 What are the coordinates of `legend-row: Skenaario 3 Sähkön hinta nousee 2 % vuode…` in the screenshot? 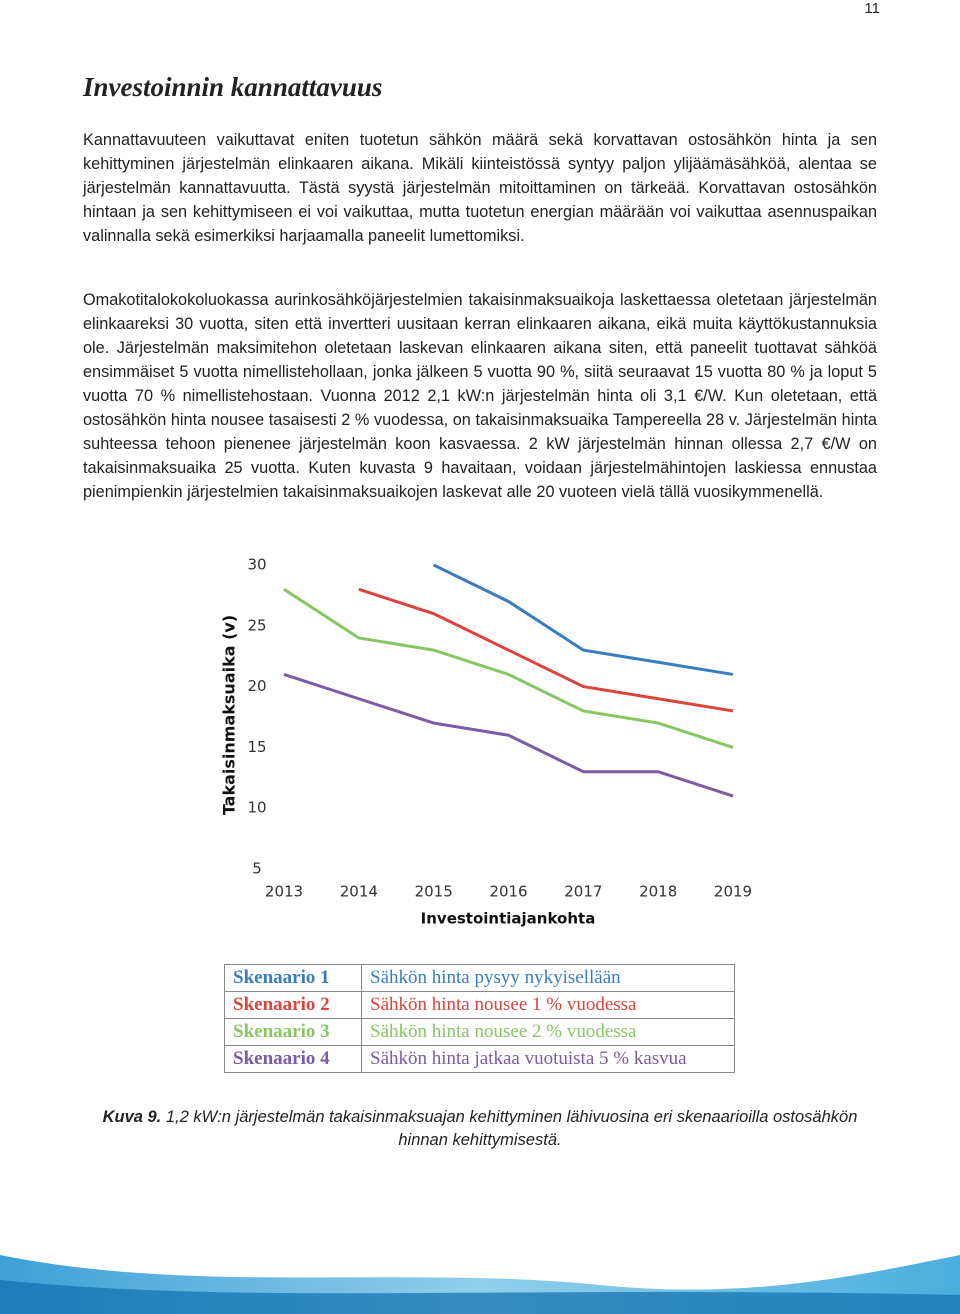 It's located at (479, 1032).